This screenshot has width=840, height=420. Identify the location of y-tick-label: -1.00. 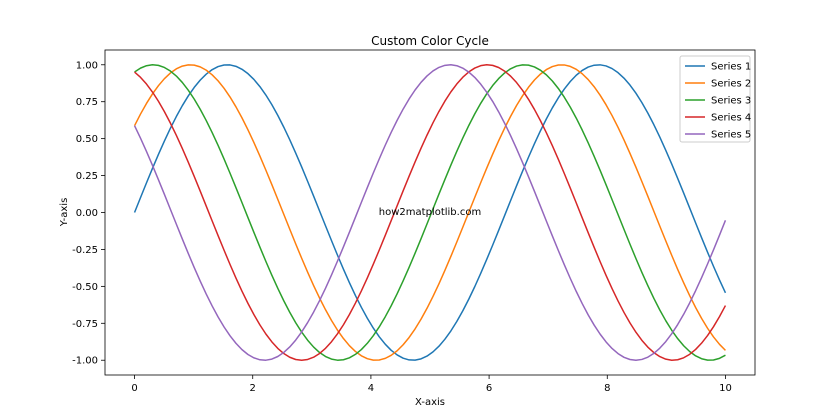
(85, 361).